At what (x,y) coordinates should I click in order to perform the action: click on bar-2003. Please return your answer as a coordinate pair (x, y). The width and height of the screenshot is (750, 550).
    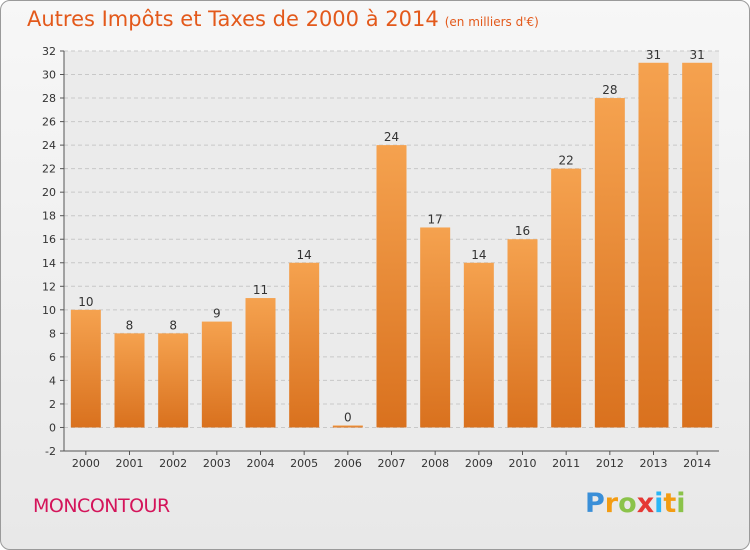
    Looking at the image, I should click on (216, 374).